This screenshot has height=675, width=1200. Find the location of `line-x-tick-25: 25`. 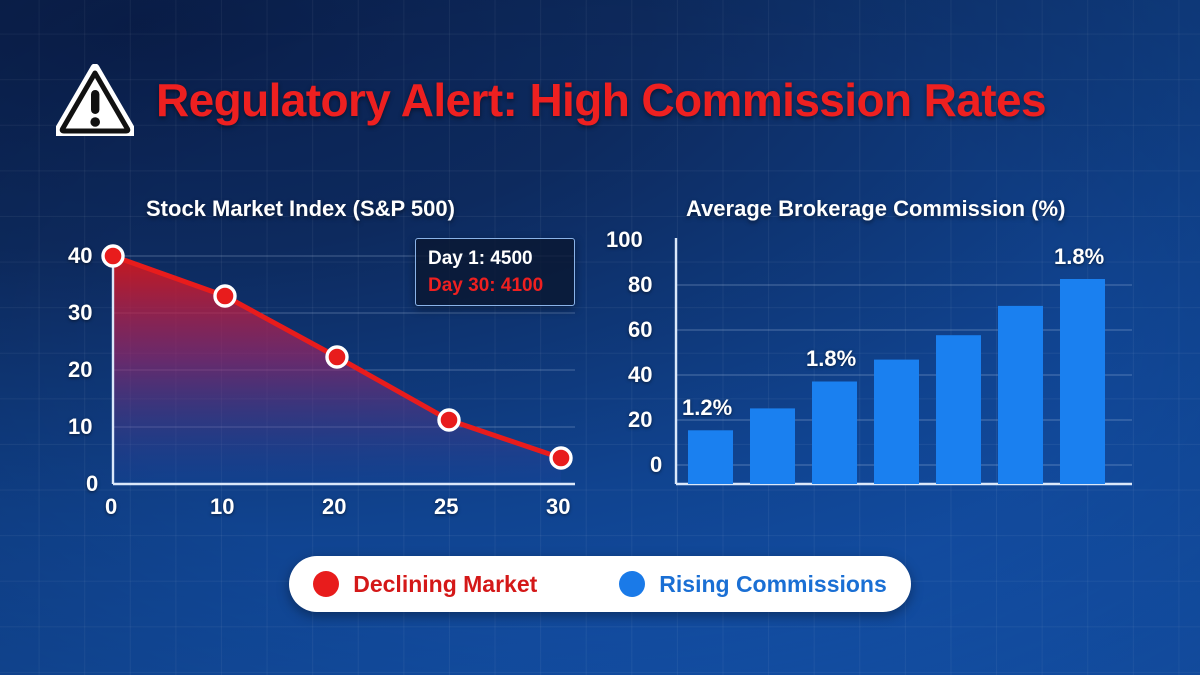

line-x-tick-25: 25 is located at coordinates (446, 506).